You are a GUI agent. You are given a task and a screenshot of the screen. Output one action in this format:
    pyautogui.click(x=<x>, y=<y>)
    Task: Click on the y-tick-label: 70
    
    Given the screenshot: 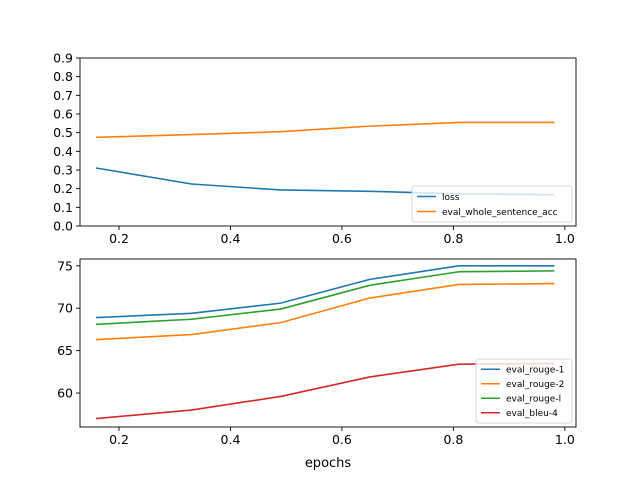 What is the action you would take?
    pyautogui.click(x=65, y=308)
    